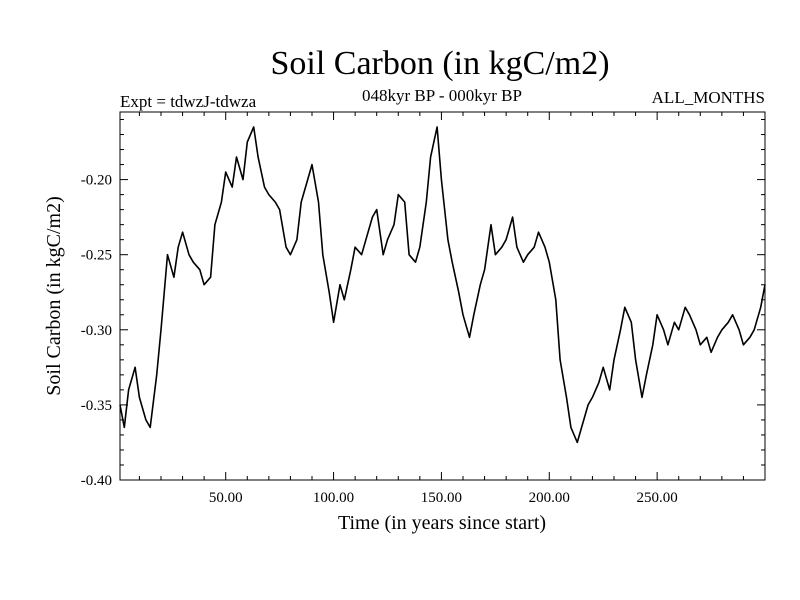  What do you see at coordinates (54, 295) in the screenshot?
I see `y-axis-label: Soil Carbon (in kgC/m2)` at bounding box center [54, 295].